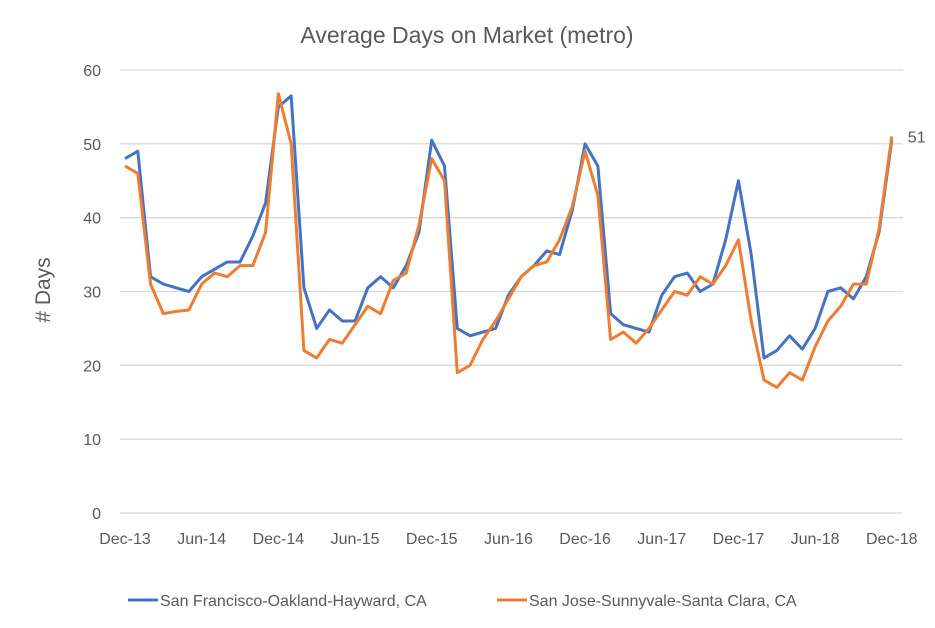 The height and width of the screenshot is (628, 935). Describe the element at coordinates (92, 440) in the screenshot. I see `y-tick-label: 10` at that location.